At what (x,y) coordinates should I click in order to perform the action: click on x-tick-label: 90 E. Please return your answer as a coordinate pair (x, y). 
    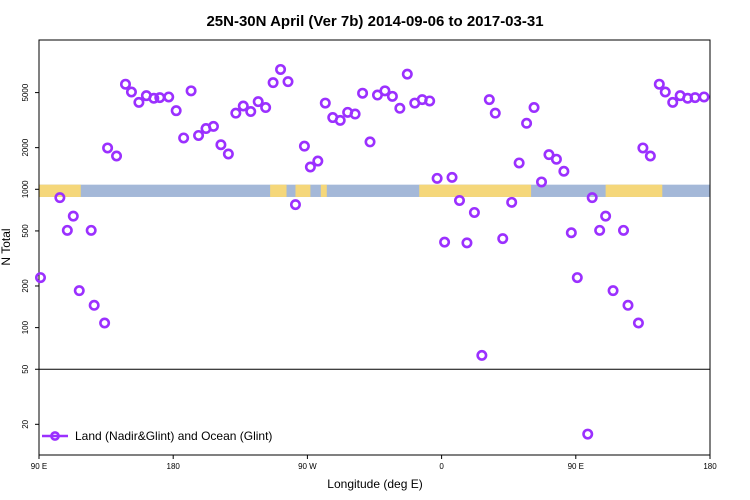
    Looking at the image, I should click on (576, 466).